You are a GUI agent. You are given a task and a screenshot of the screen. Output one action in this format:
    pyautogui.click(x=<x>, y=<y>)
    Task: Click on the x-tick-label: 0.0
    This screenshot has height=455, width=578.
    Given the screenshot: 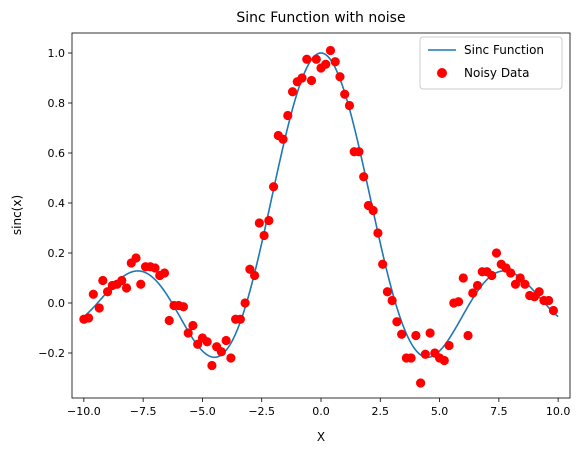 What is the action you would take?
    pyautogui.click(x=321, y=411)
    